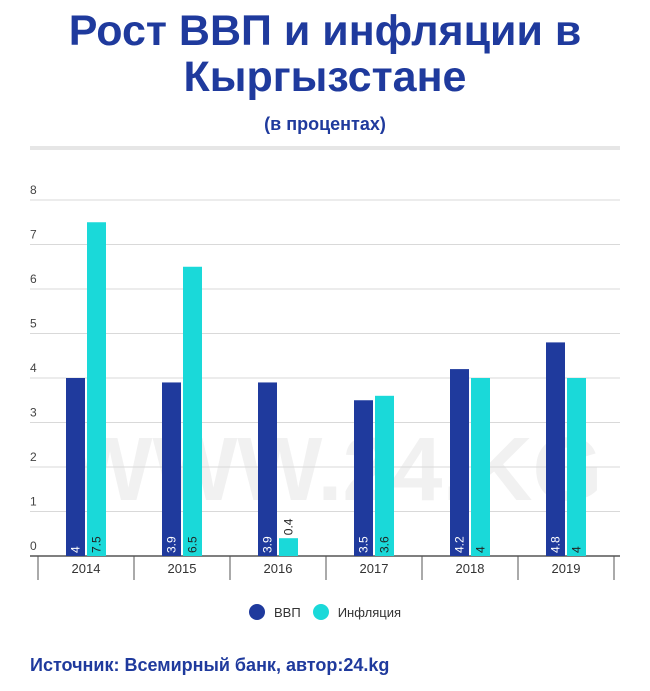  I want to click on x-tick-label: 2014, so click(86, 568).